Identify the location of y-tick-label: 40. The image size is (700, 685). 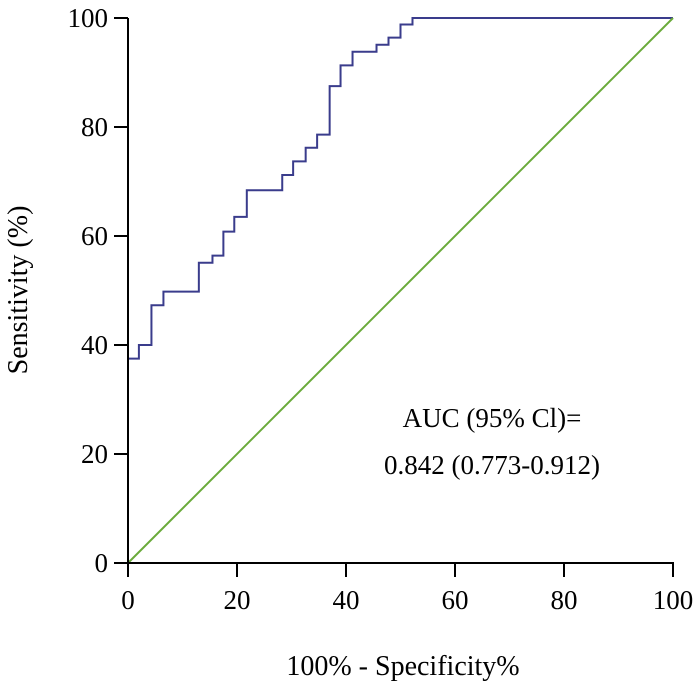
(94, 345).